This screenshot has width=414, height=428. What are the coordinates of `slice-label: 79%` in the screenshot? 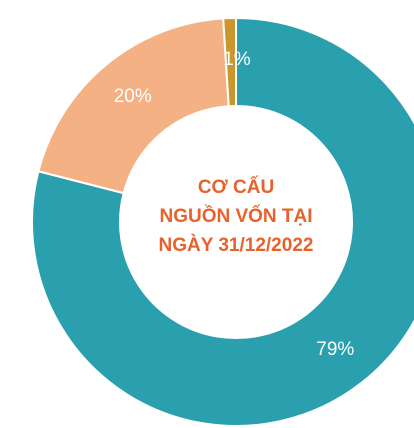 It's located at (335, 349).